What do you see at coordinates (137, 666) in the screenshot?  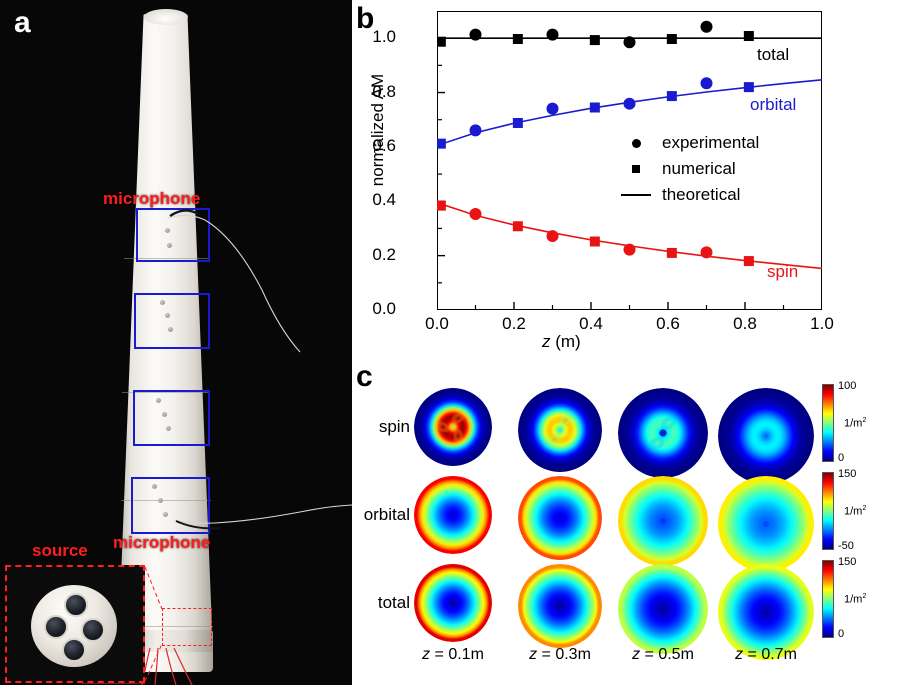 I see `source-cables` at bounding box center [137, 666].